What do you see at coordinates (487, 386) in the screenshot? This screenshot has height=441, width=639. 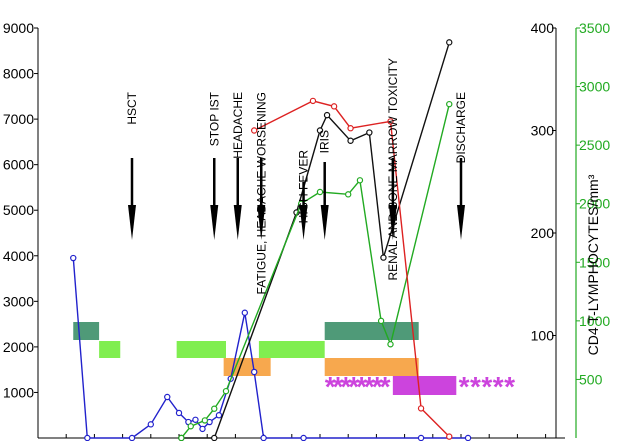 I see `star-marker-row: *****` at bounding box center [487, 386].